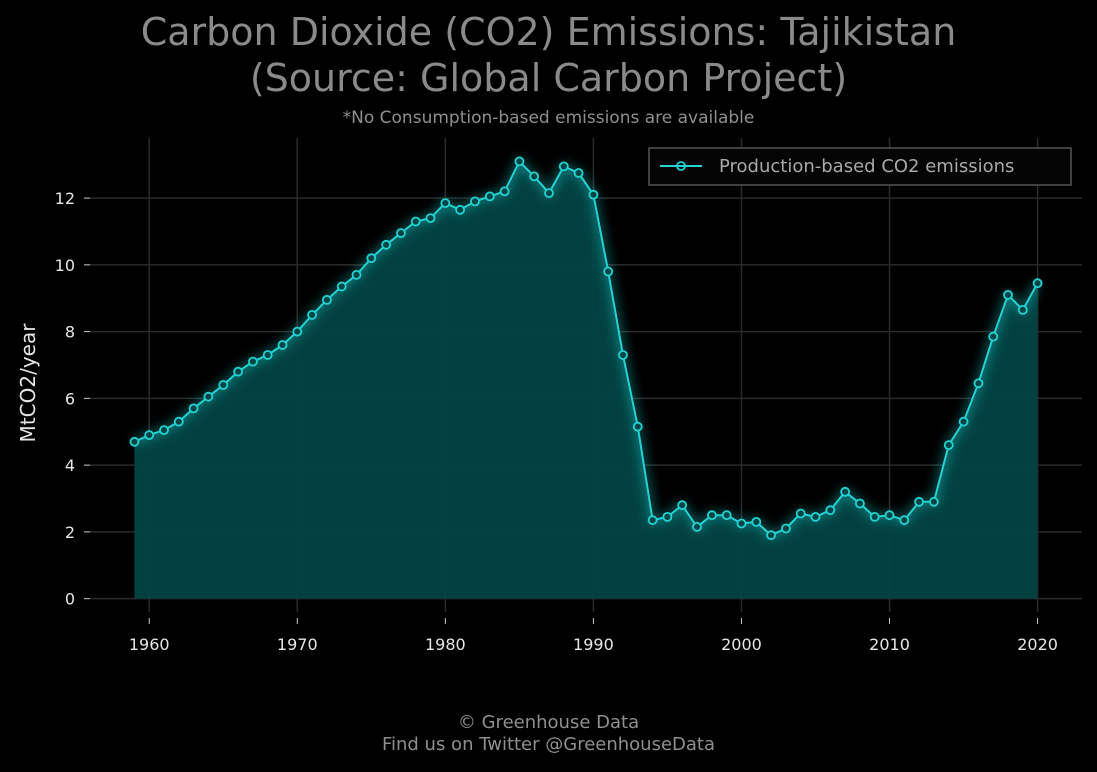 This screenshot has width=1097, height=772. I want to click on data-point-2015, so click(963, 421).